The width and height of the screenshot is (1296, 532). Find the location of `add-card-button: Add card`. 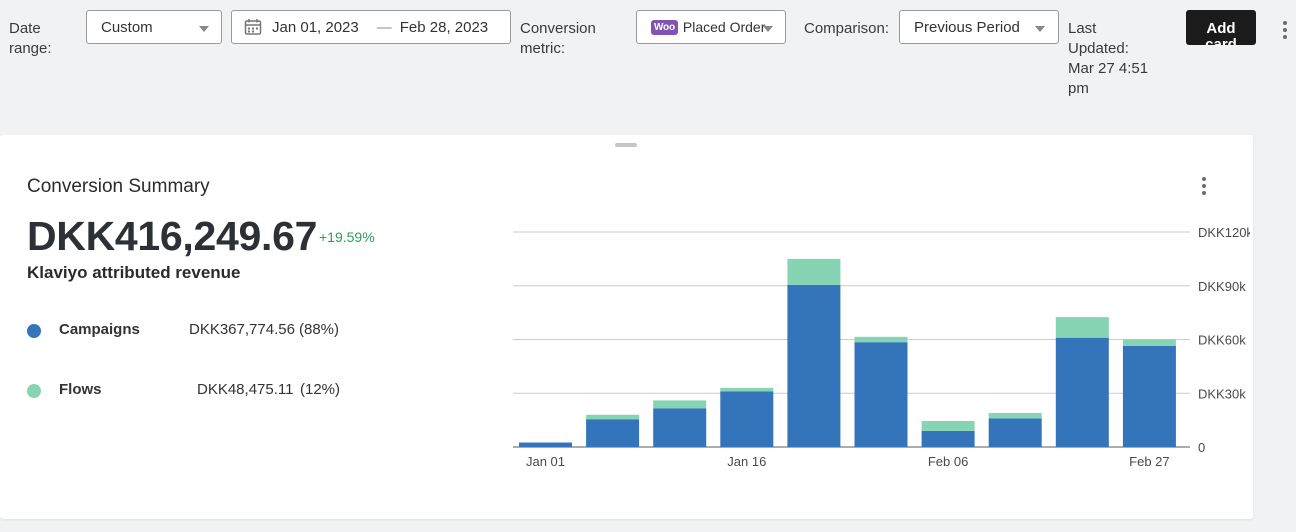

add-card-button: Add card is located at coordinates (1221, 27).